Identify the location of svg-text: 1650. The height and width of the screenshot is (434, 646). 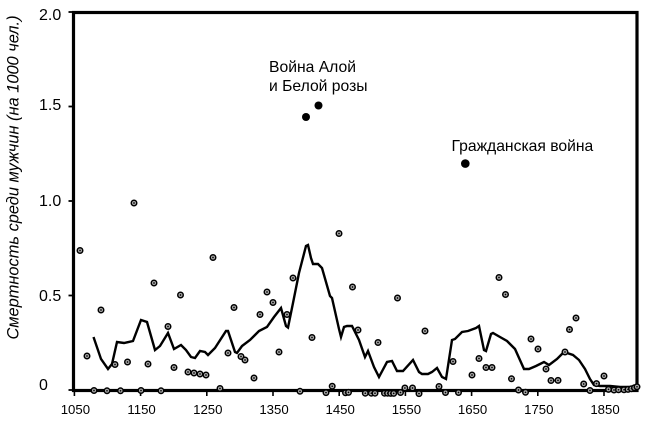
(472, 409).